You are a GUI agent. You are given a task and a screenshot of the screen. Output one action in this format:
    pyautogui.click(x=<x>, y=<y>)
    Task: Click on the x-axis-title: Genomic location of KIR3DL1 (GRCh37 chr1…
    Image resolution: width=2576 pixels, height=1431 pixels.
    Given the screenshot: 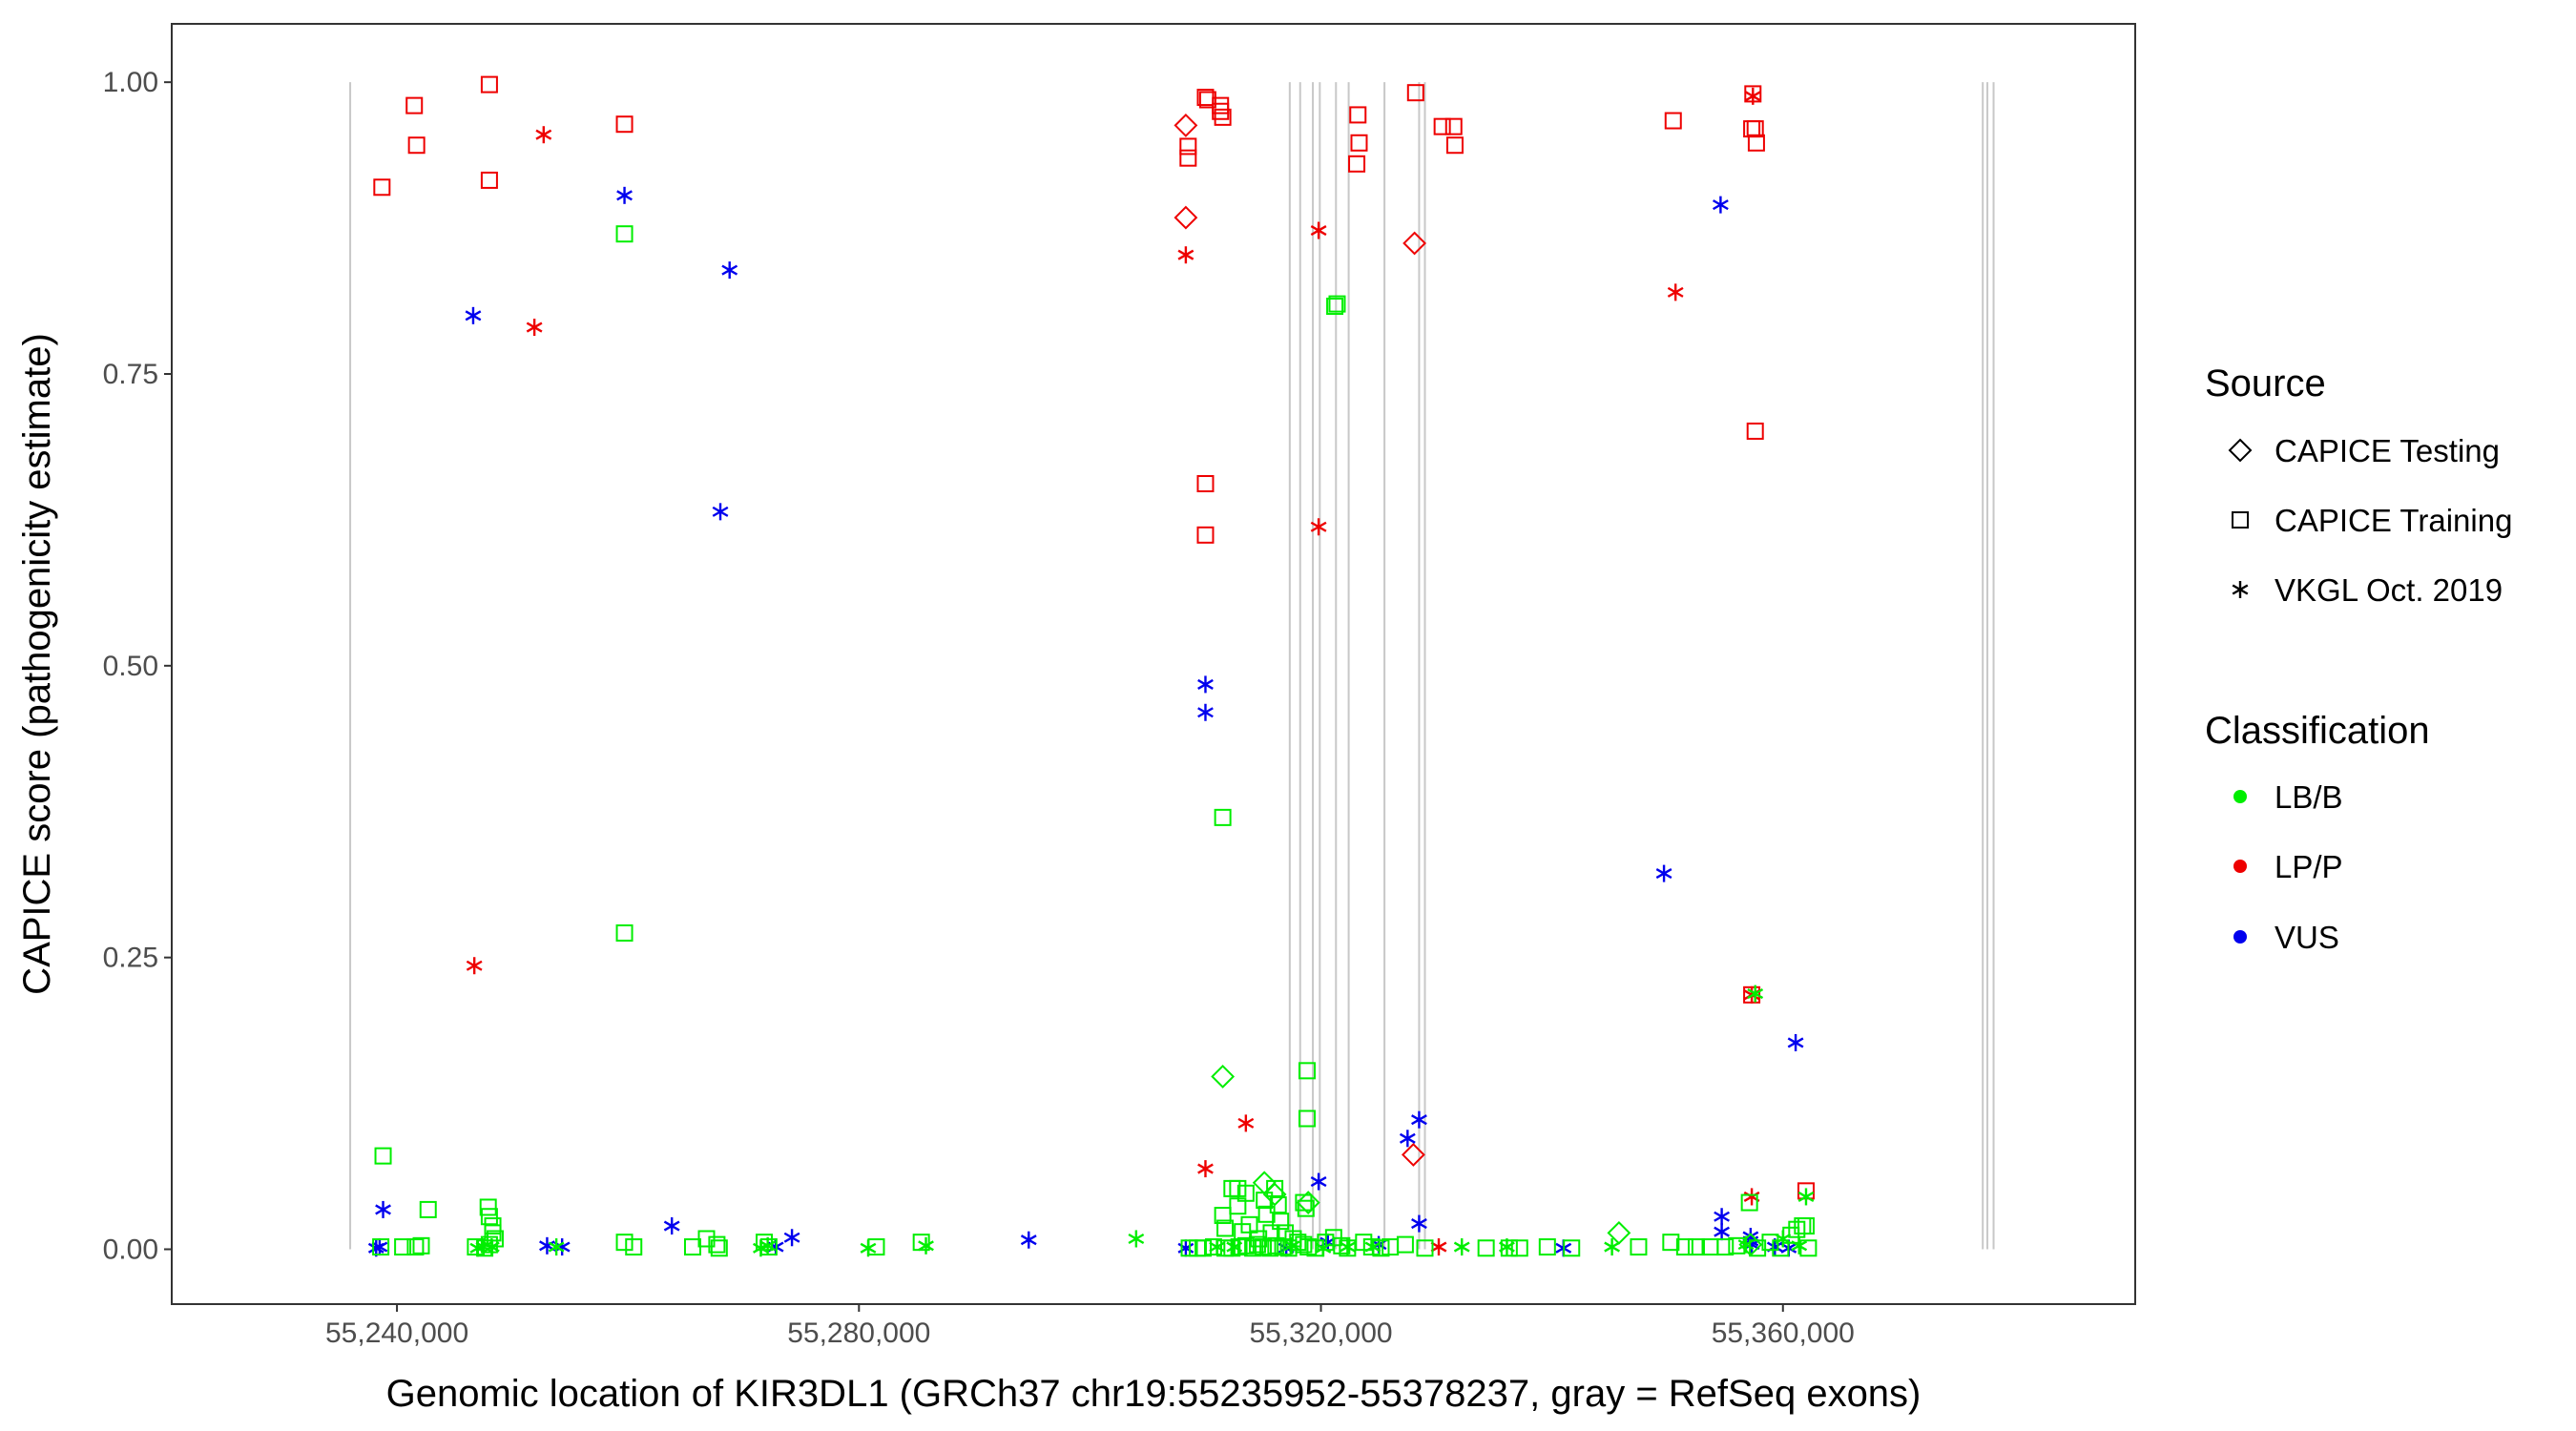 What is the action you would take?
    pyautogui.click(x=1154, y=1394)
    